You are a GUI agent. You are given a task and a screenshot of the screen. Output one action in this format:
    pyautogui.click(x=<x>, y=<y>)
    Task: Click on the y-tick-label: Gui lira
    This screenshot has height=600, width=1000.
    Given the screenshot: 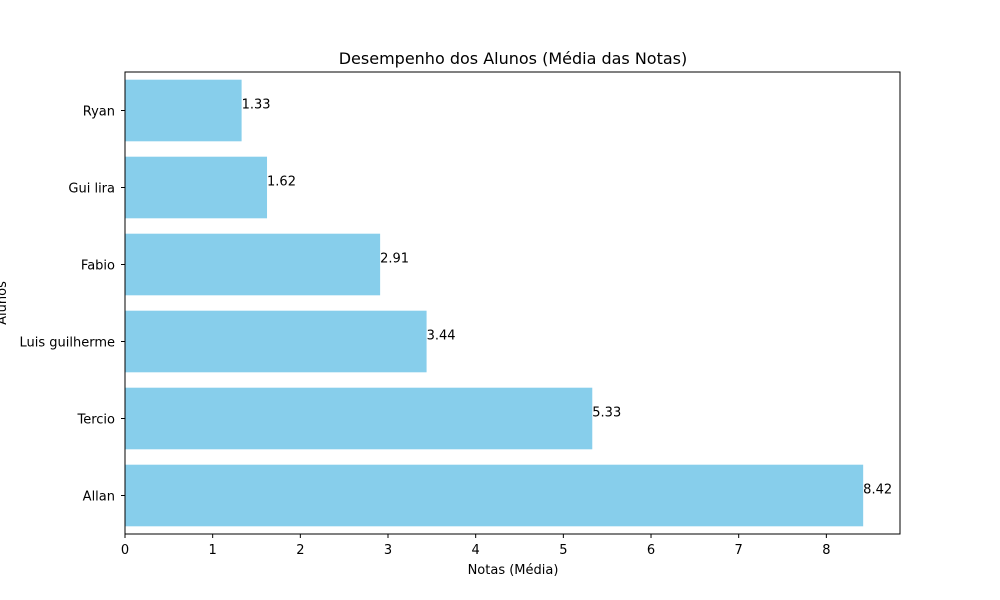 What is the action you would take?
    pyautogui.click(x=91, y=189)
    